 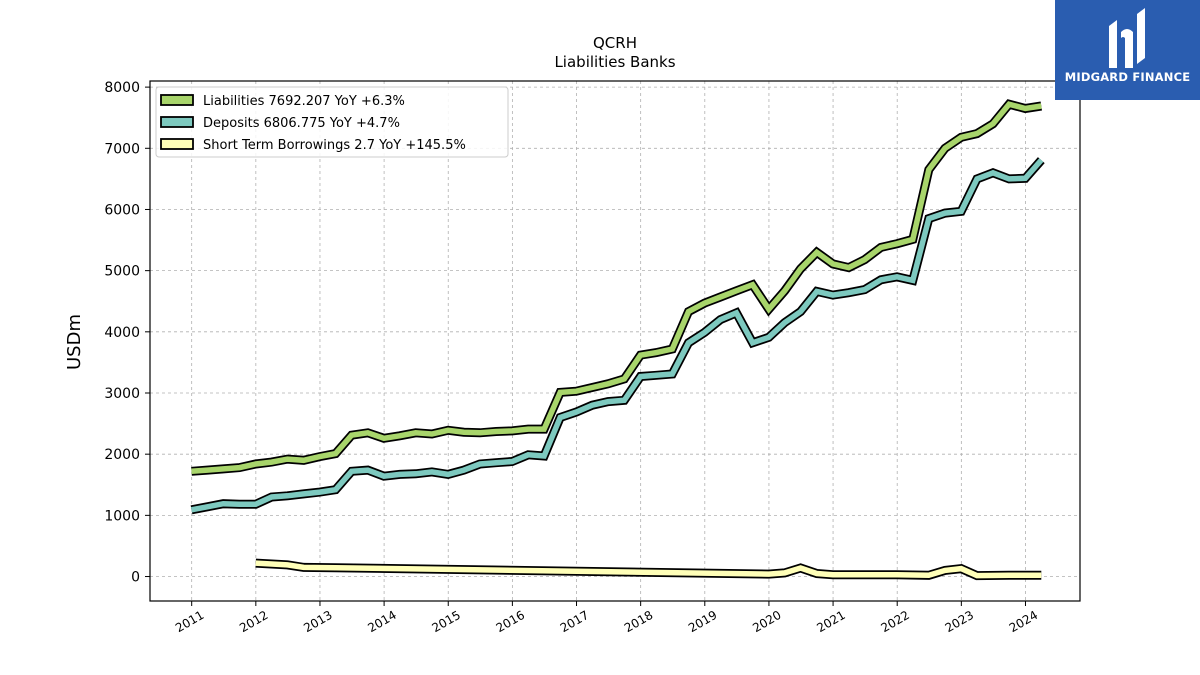 I want to click on y-tick-label: 5000, so click(x=122, y=272).